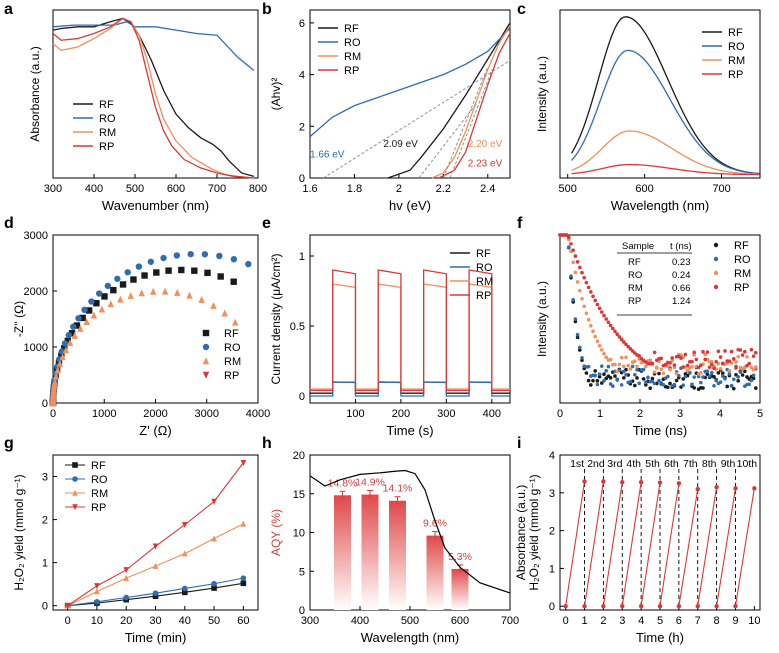 The width and height of the screenshot is (779, 653). I want to click on x-tick-label: 60, so click(243, 621).